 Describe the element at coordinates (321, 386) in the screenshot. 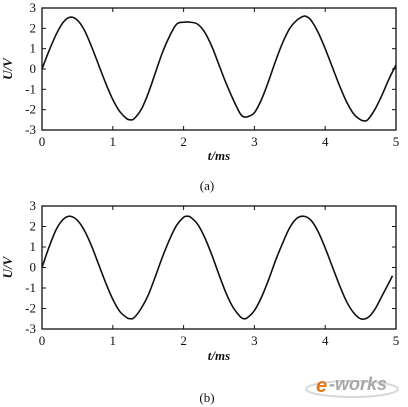

I see `watermark-prefix: e` at that location.